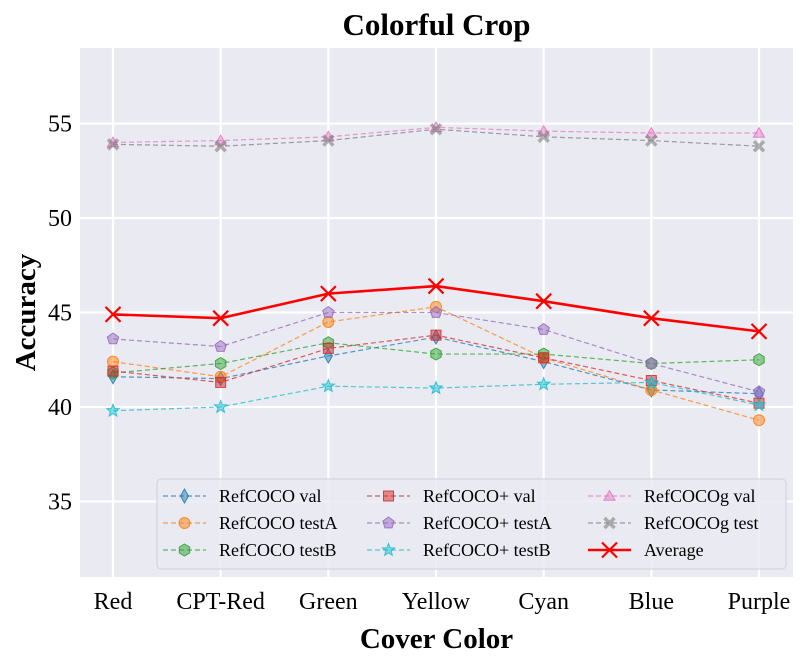 Image resolution: width=806 pixels, height=666 pixels. I want to click on legend-item-refcocog-val: RefCOCOg val, so click(672, 496).